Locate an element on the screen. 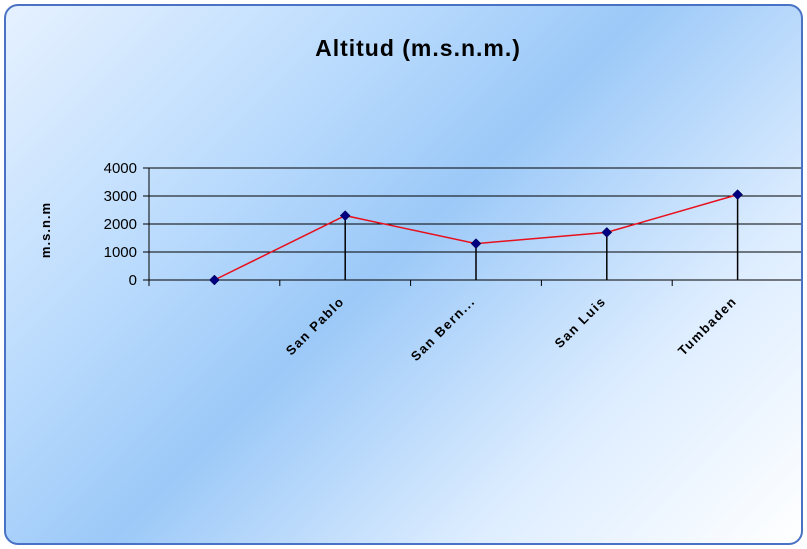  y-tick-label-0: 0 is located at coordinates (133, 280).